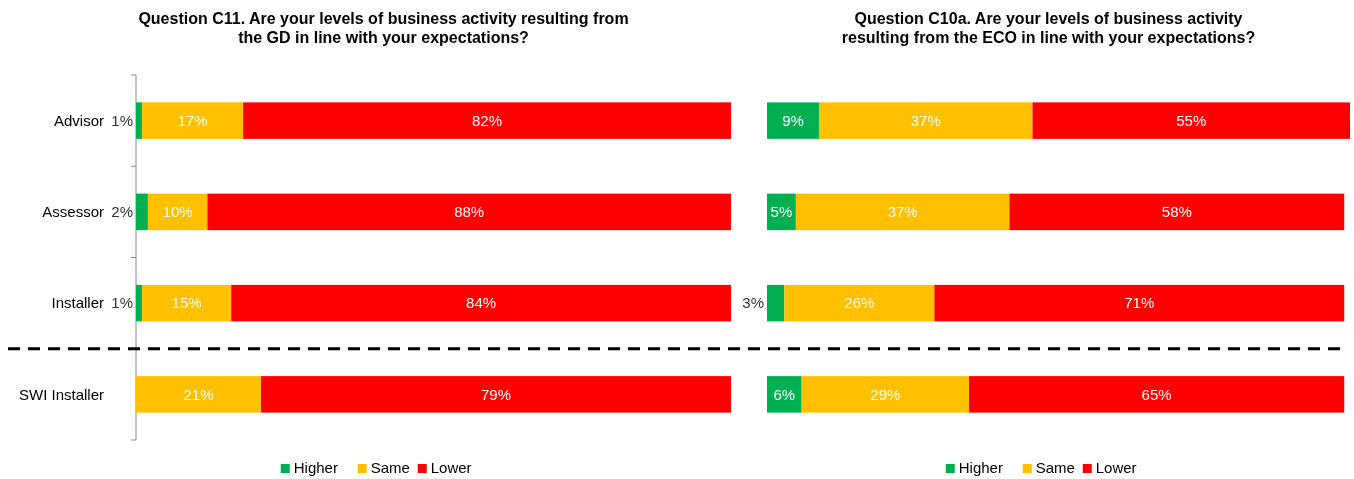 This screenshot has width=1354, height=479. I want to click on data-label: 9%, so click(793, 120).